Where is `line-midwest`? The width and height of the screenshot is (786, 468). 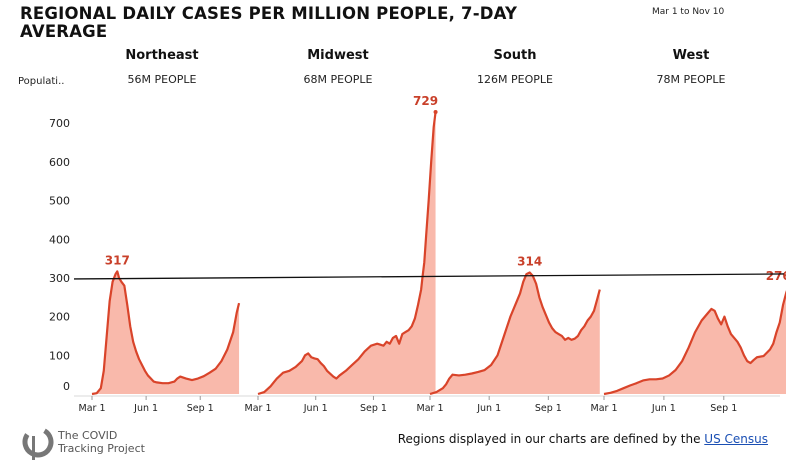 line-midwest is located at coordinates (347, 253).